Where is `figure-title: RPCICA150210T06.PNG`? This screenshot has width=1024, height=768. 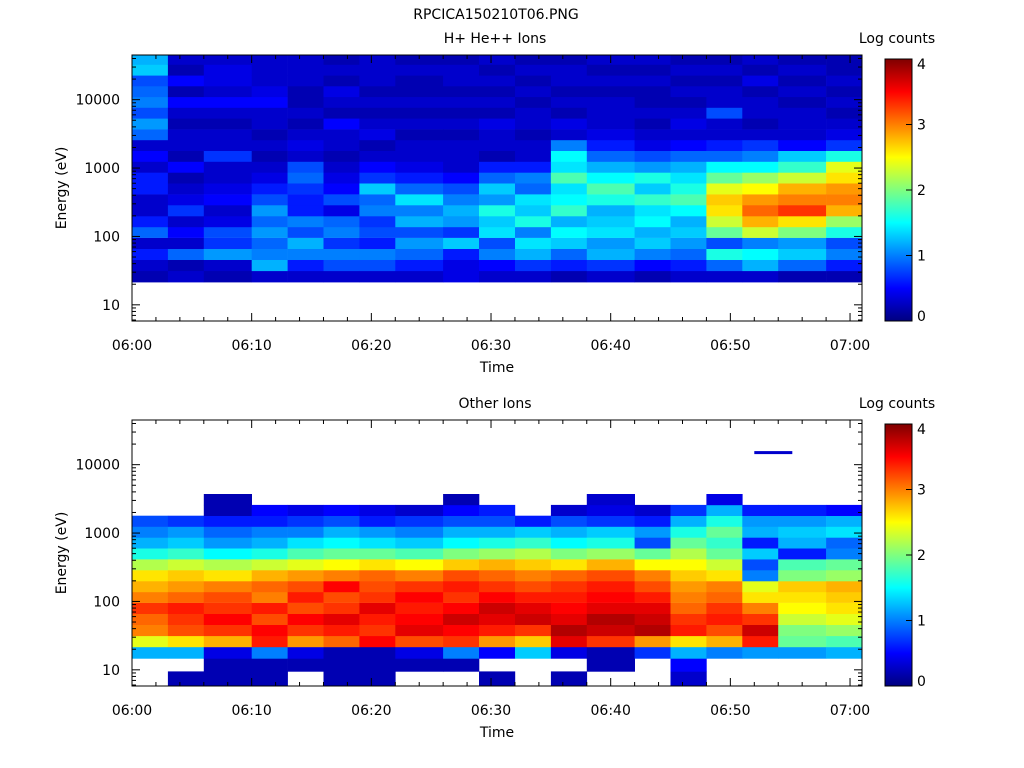
figure-title: RPCICA150210T06.PNG is located at coordinates (495, 15).